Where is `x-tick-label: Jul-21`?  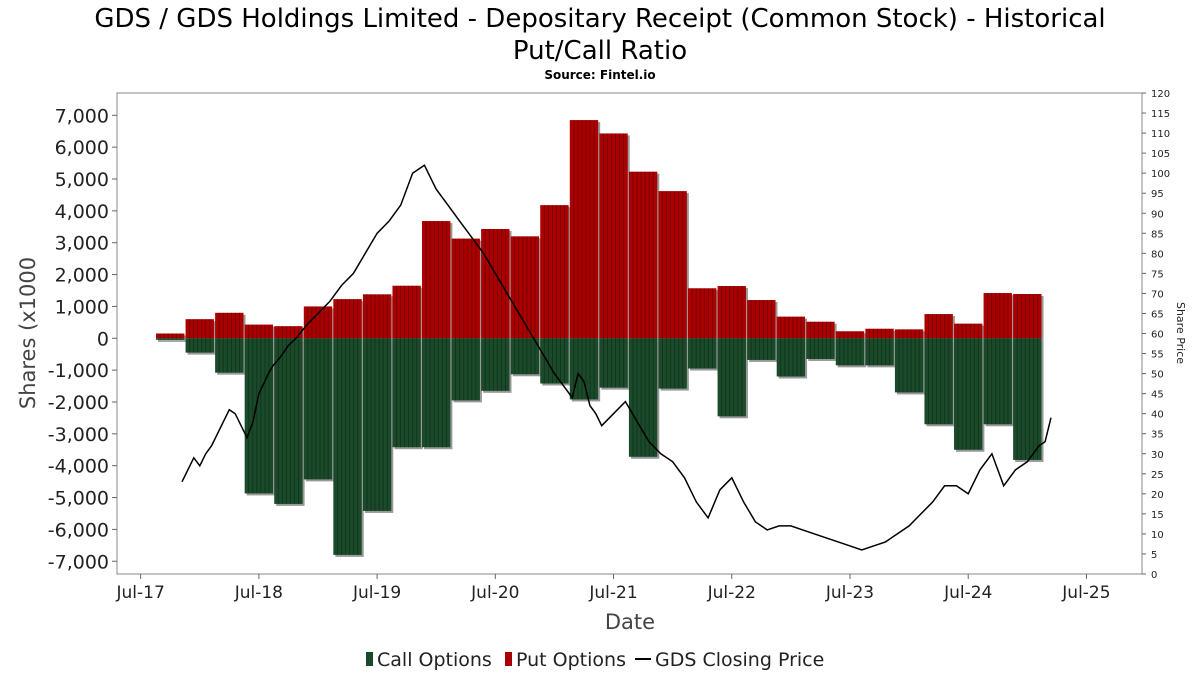 x-tick-label: Jul-21 is located at coordinates (612, 593).